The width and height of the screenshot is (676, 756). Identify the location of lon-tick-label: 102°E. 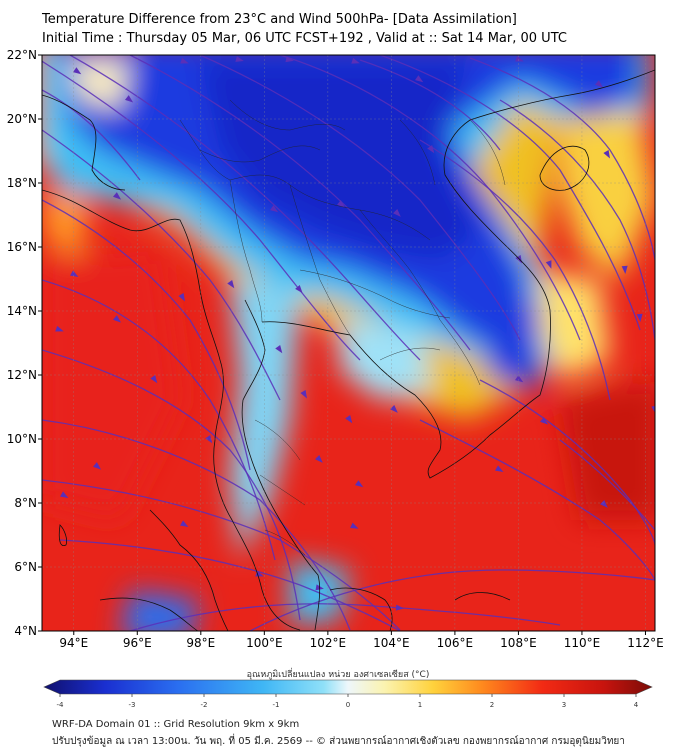
(328, 643).